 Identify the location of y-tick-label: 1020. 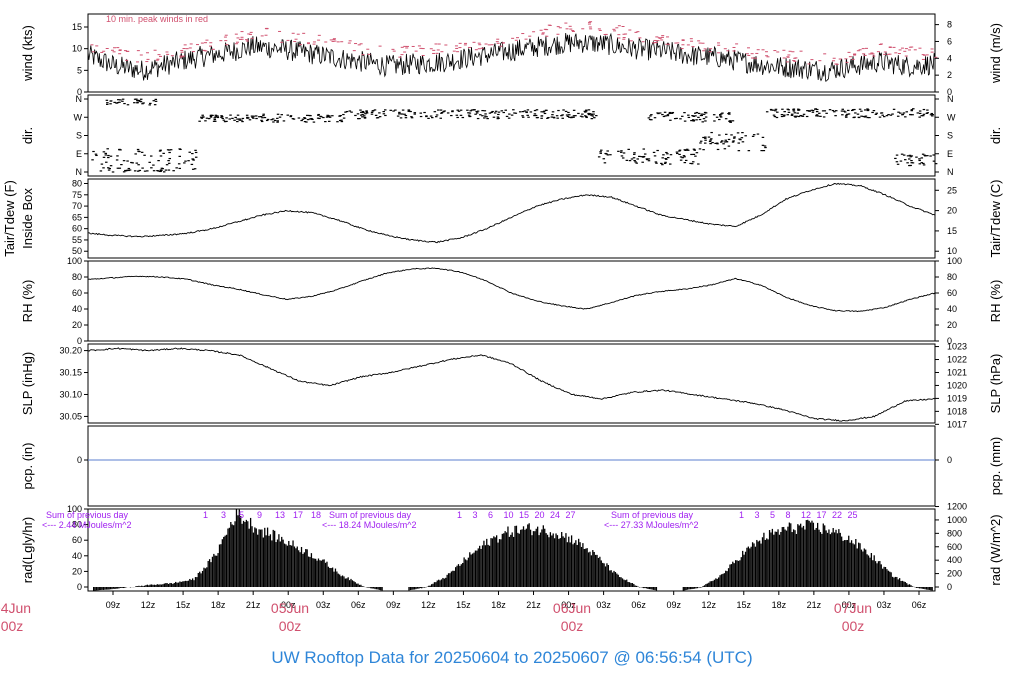
(957, 385).